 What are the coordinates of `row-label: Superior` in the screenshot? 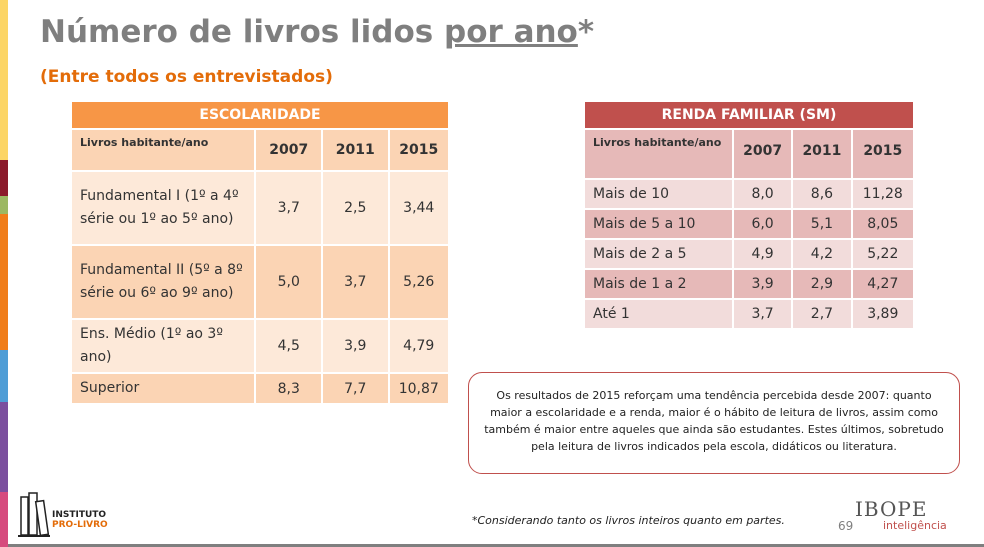 It's located at (163, 388).